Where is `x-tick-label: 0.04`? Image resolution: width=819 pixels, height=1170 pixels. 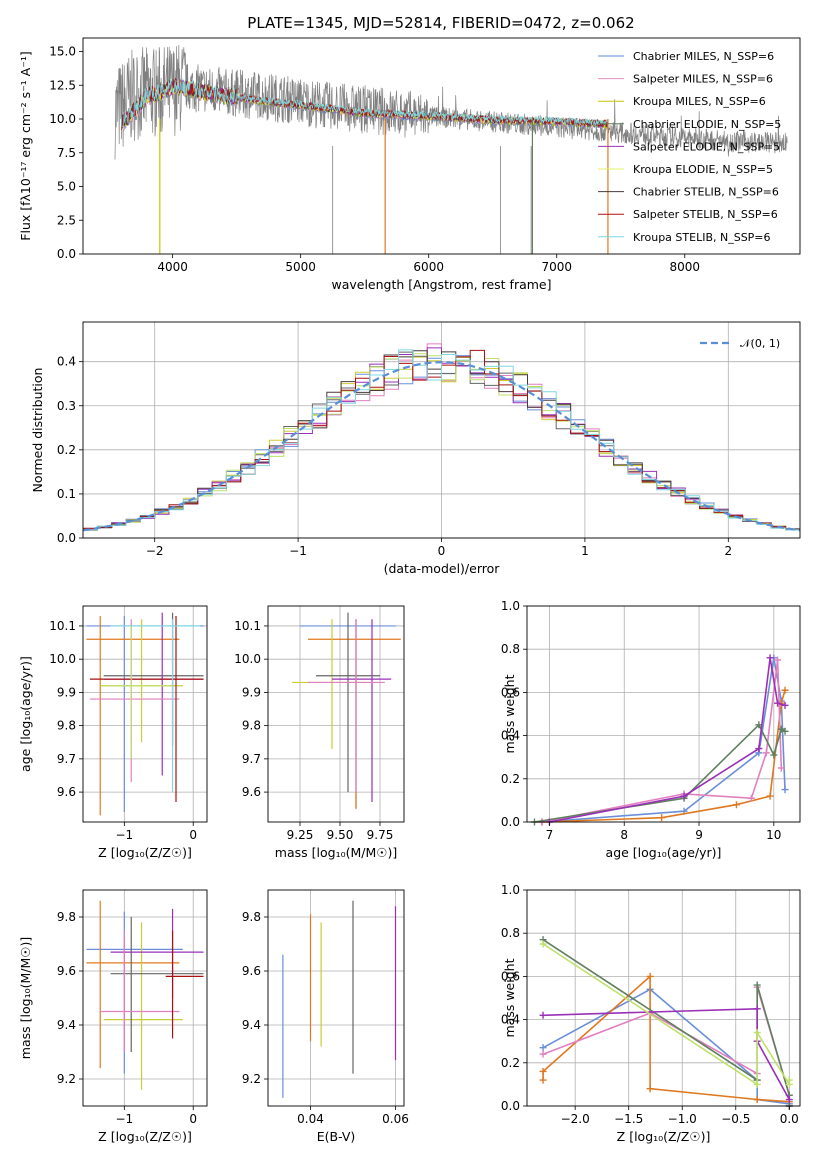 x-tick-label: 0.04 is located at coordinates (310, 1119).